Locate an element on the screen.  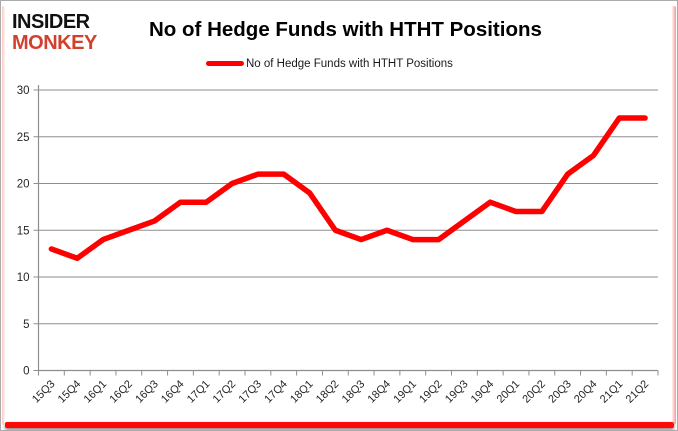
y-axis-tick-label: 5 is located at coordinates (26, 325).